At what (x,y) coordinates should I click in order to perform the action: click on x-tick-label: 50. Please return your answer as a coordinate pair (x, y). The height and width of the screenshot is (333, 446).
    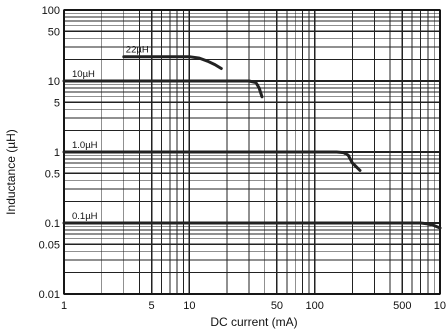
    Looking at the image, I should click on (277, 306).